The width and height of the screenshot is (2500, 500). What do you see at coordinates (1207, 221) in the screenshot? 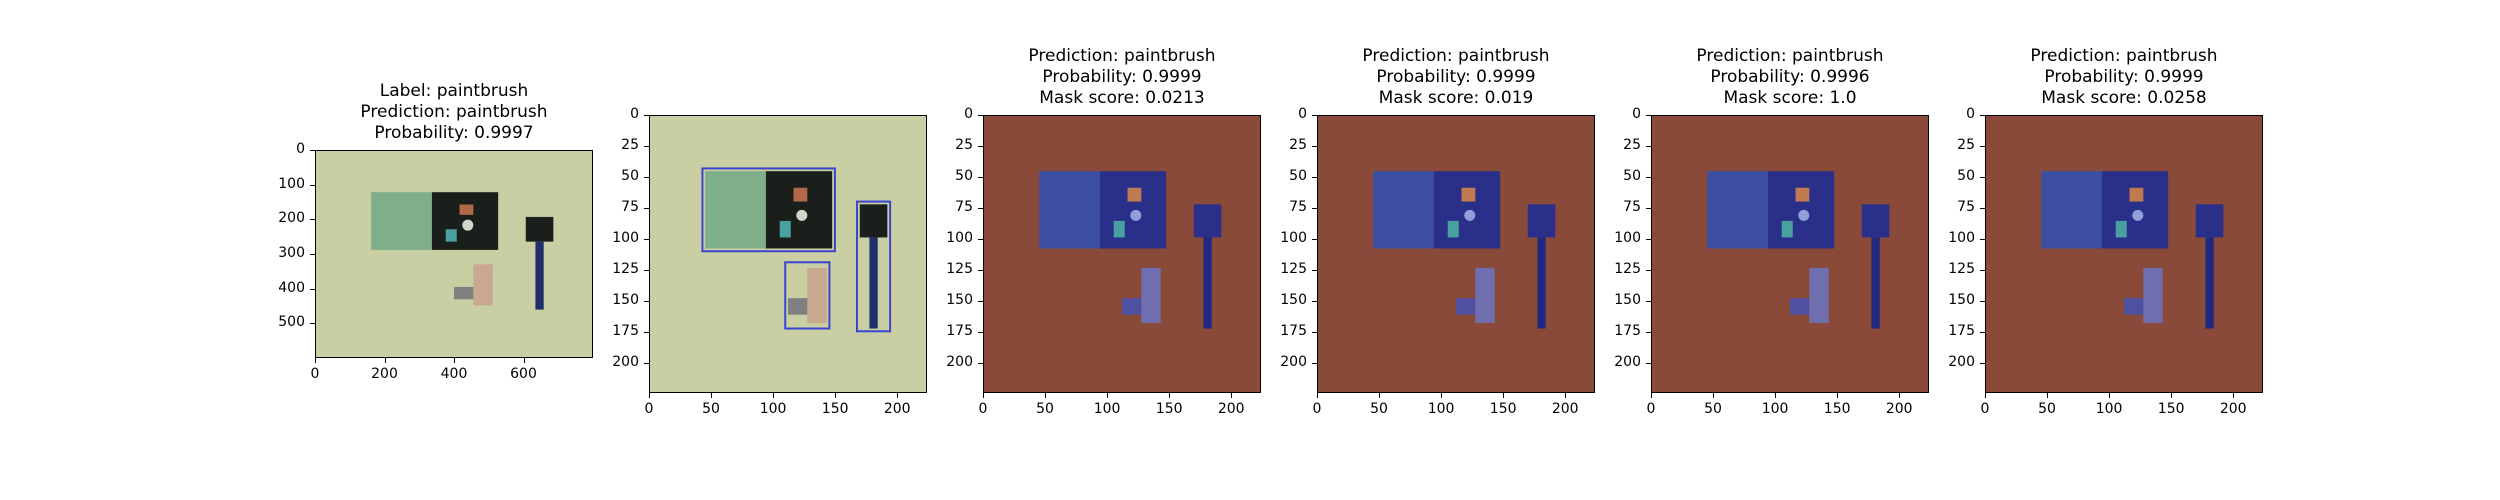
I see `paintbrush-head` at bounding box center [1207, 221].